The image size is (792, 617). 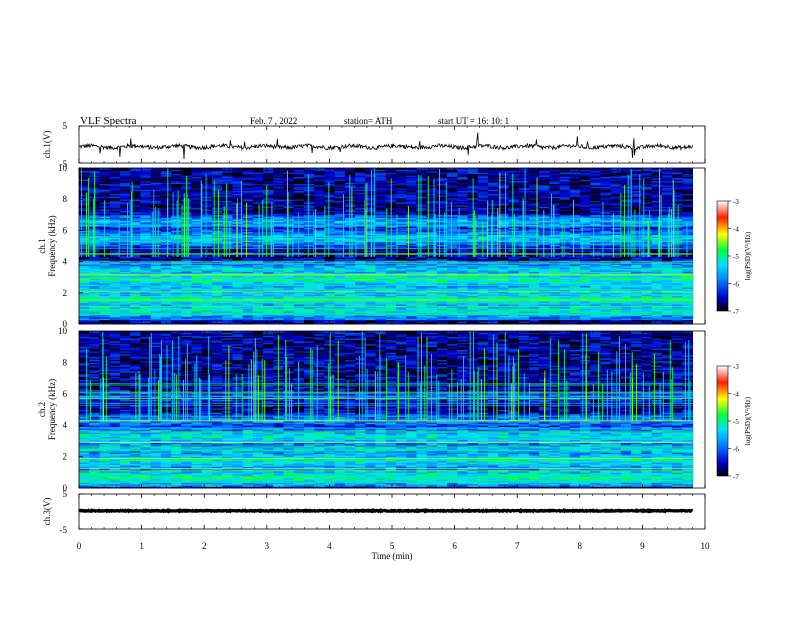 I want to click on figure-title: VLF Spectra, so click(x=108, y=121).